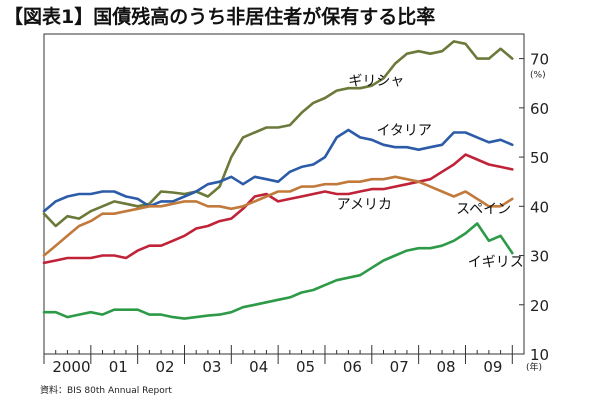 The width and height of the screenshot is (600, 401). I want to click on x-tick-label: 02, so click(165, 367).